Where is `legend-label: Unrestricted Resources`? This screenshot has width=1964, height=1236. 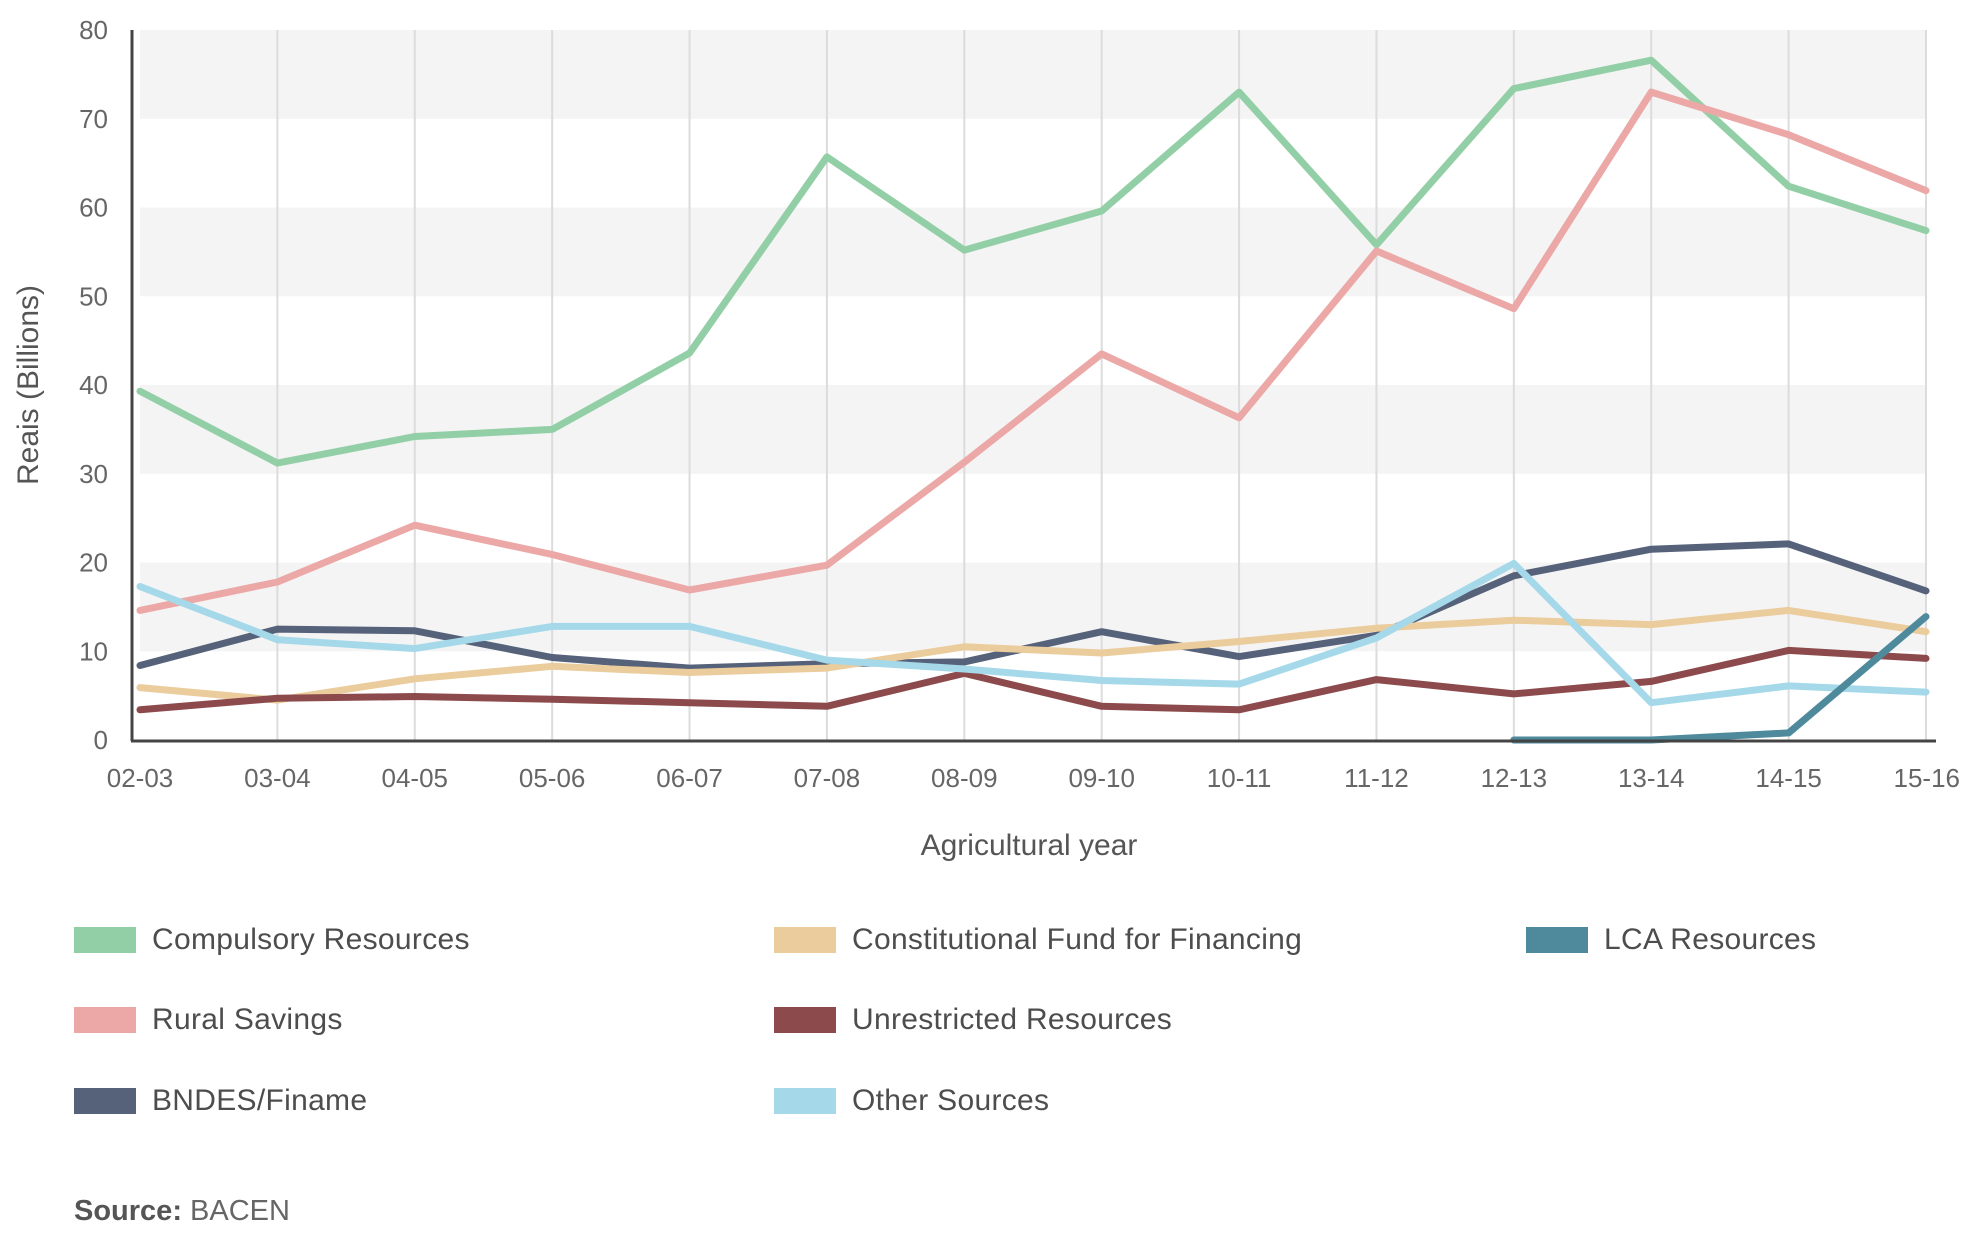 legend-label: Unrestricted Resources is located at coordinates (1012, 1019).